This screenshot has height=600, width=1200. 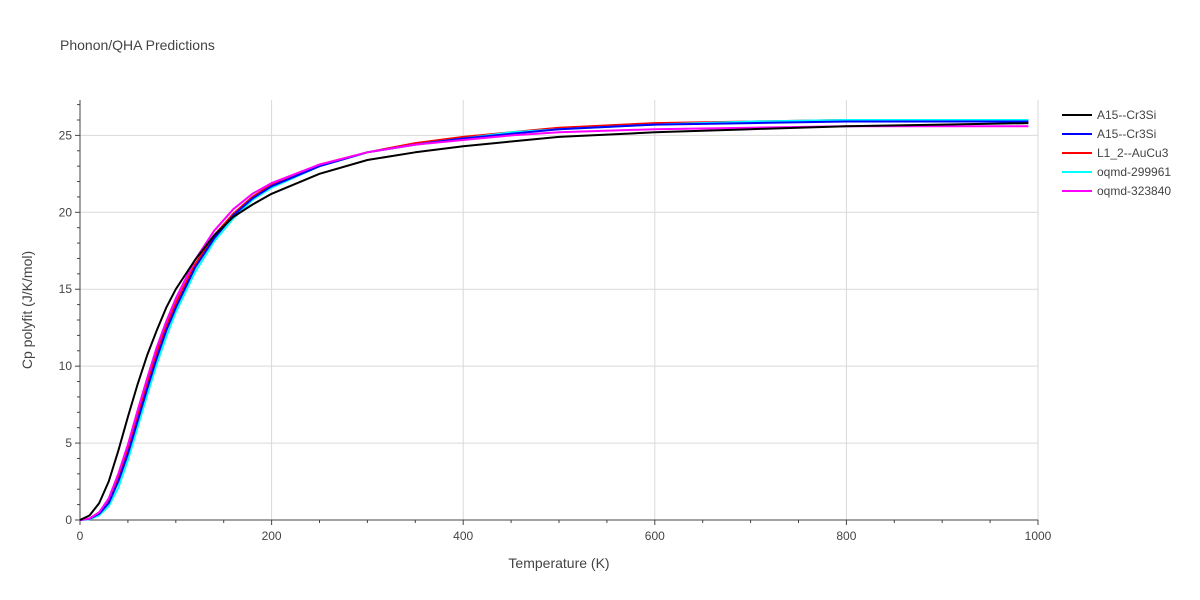 What do you see at coordinates (80, 536) in the screenshot?
I see `x-tick-label: 0` at bounding box center [80, 536].